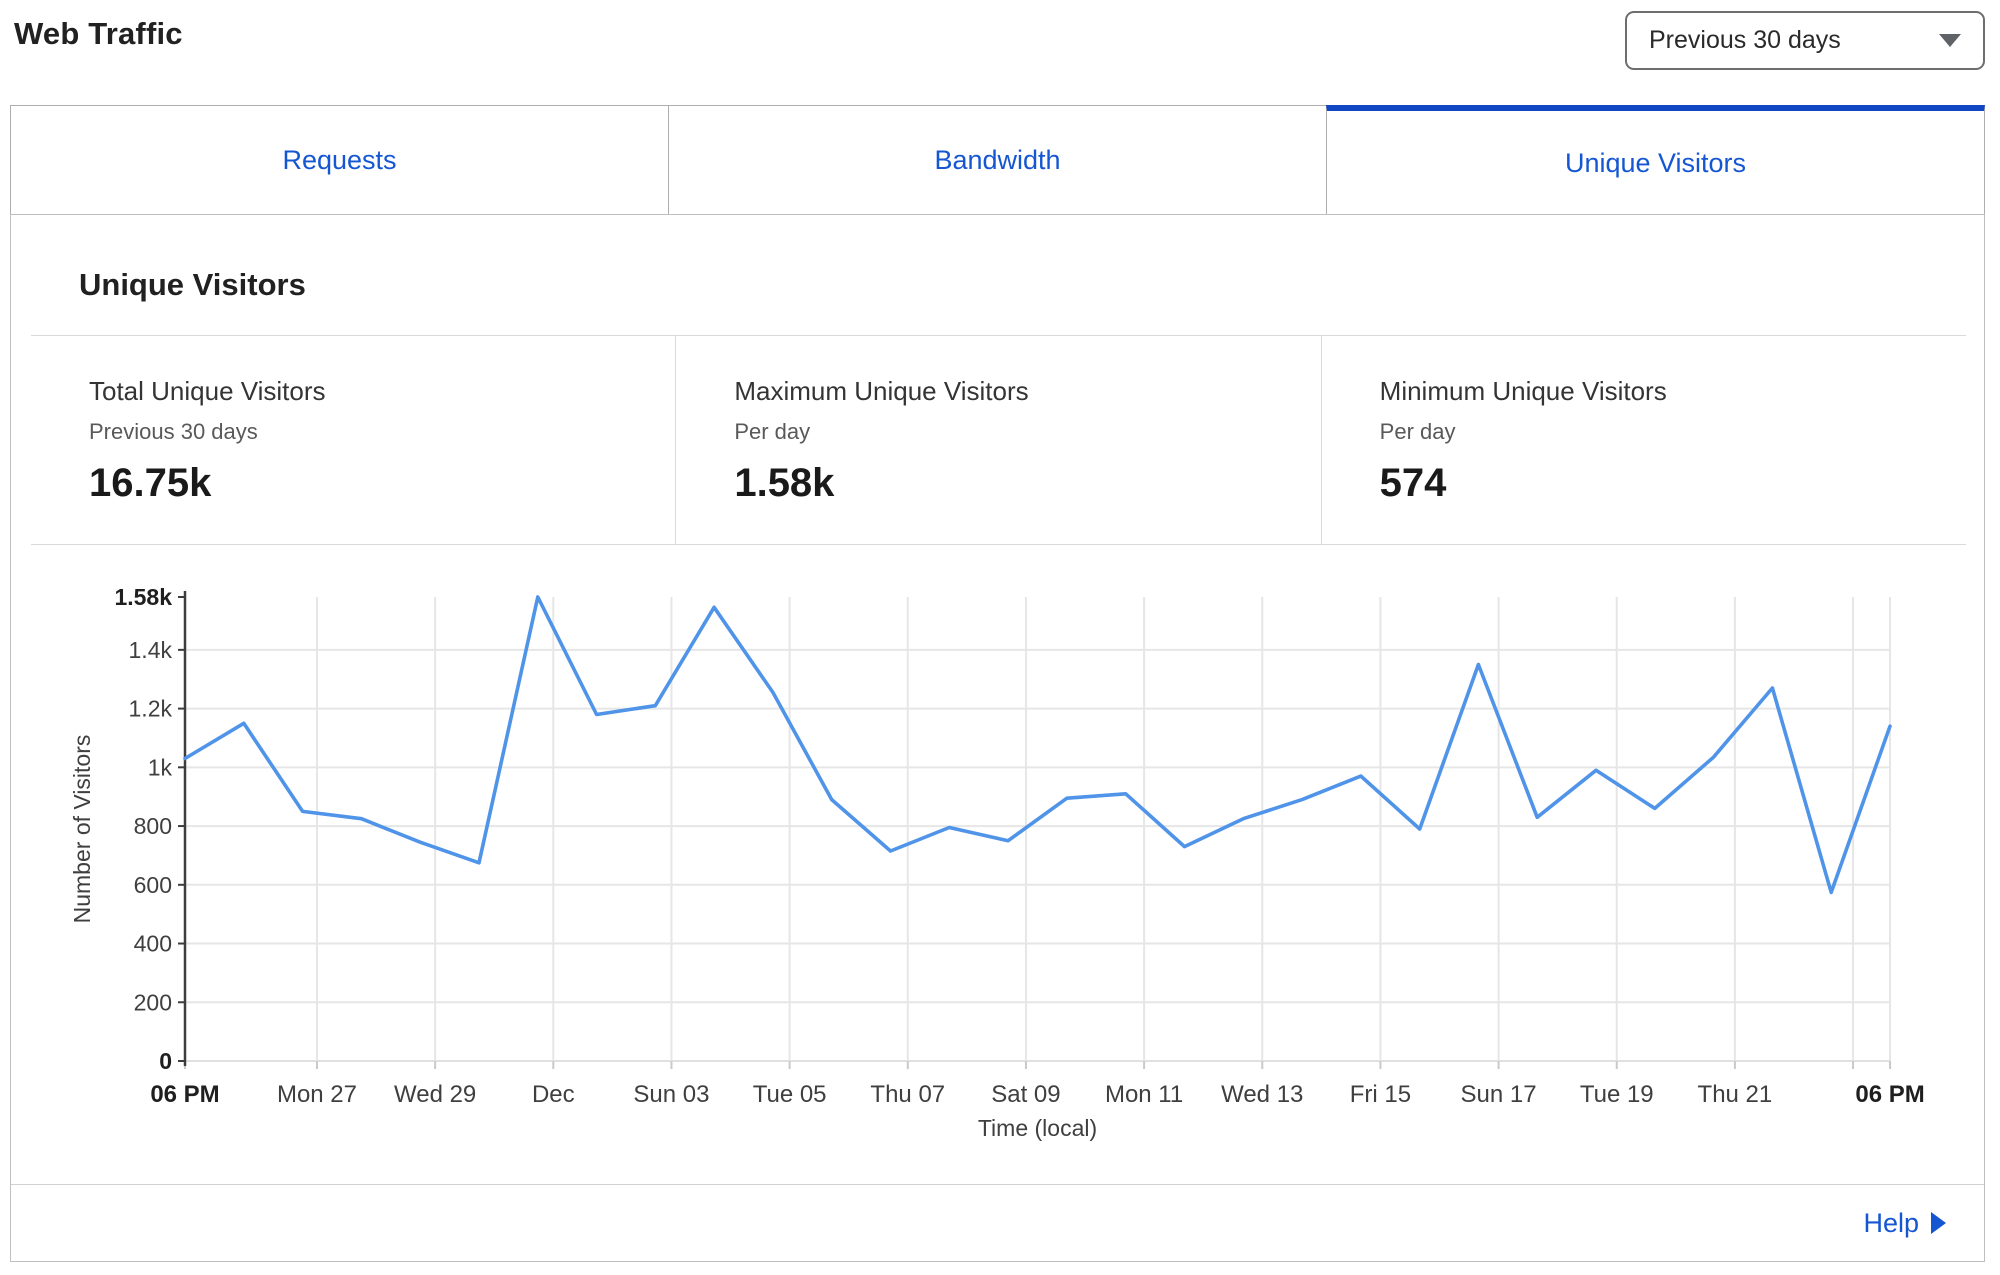  I want to click on tab-unique-visitors: Unique Visitors, so click(1655, 160).